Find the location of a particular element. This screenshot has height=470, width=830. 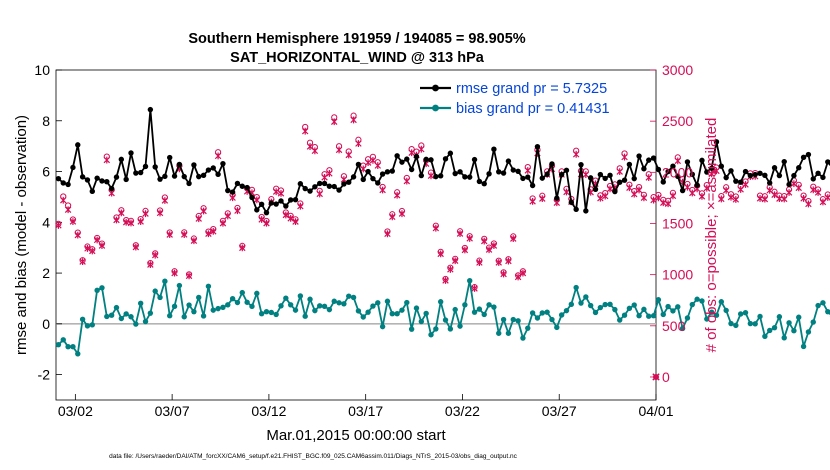

y-tick-label-left: 0 is located at coordinates (46, 324).